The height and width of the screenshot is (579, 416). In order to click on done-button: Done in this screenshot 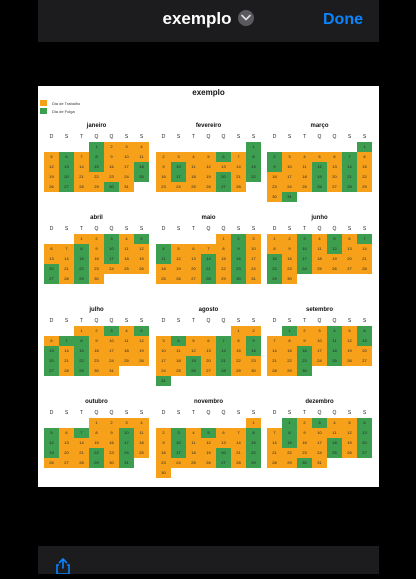, I will do `click(343, 19)`.